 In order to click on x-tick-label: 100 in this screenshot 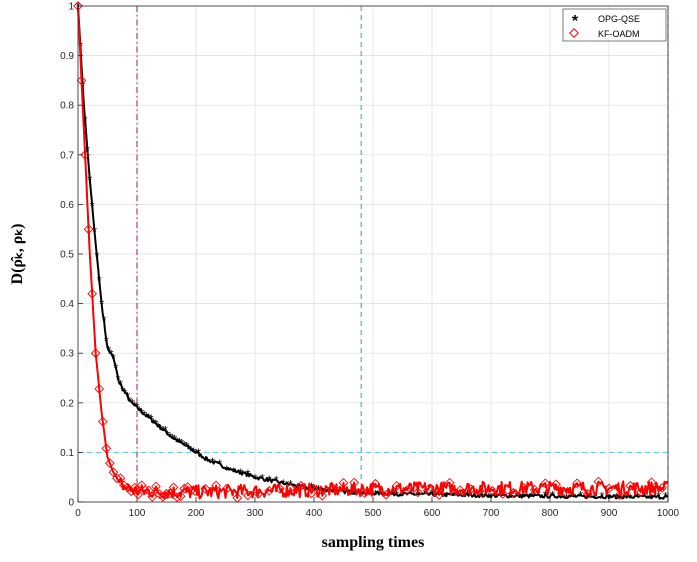, I will do `click(137, 513)`.